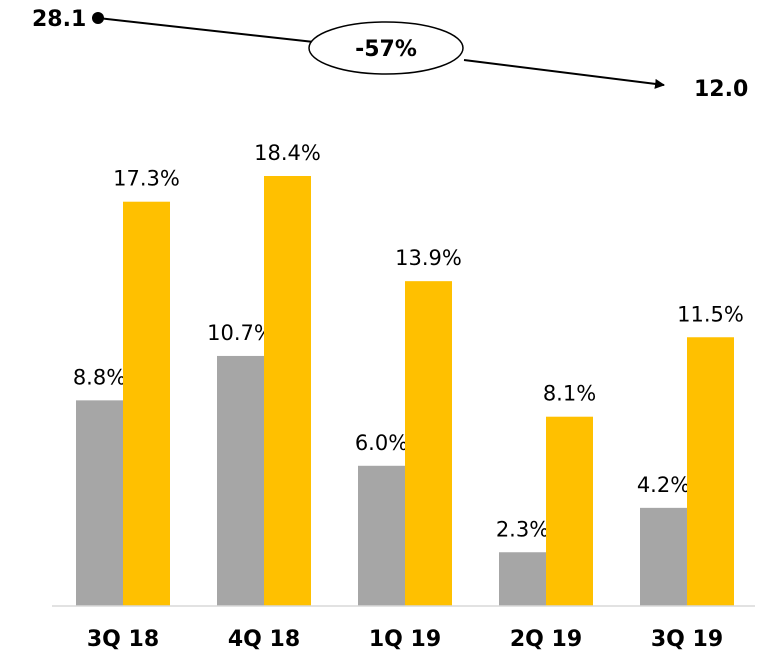  What do you see at coordinates (721, 89) in the screenshot?
I see `trend-end-label: 12.0` at bounding box center [721, 89].